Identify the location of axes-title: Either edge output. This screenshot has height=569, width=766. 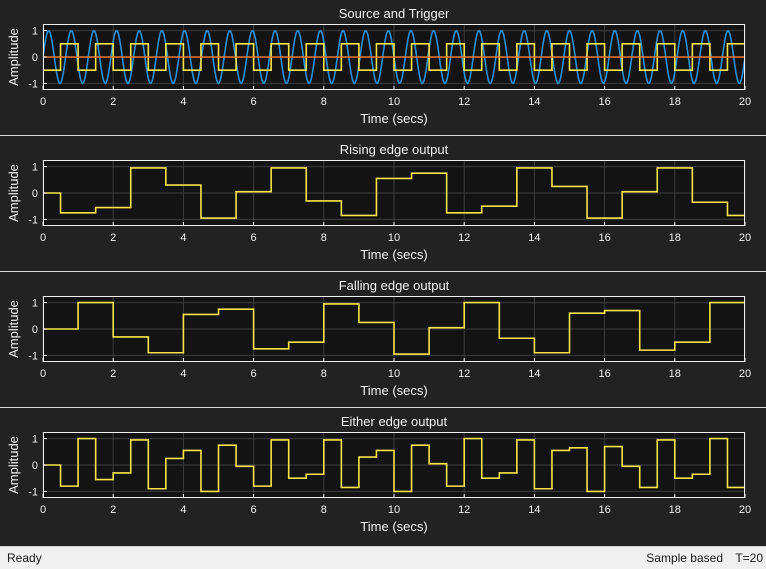
(394, 421).